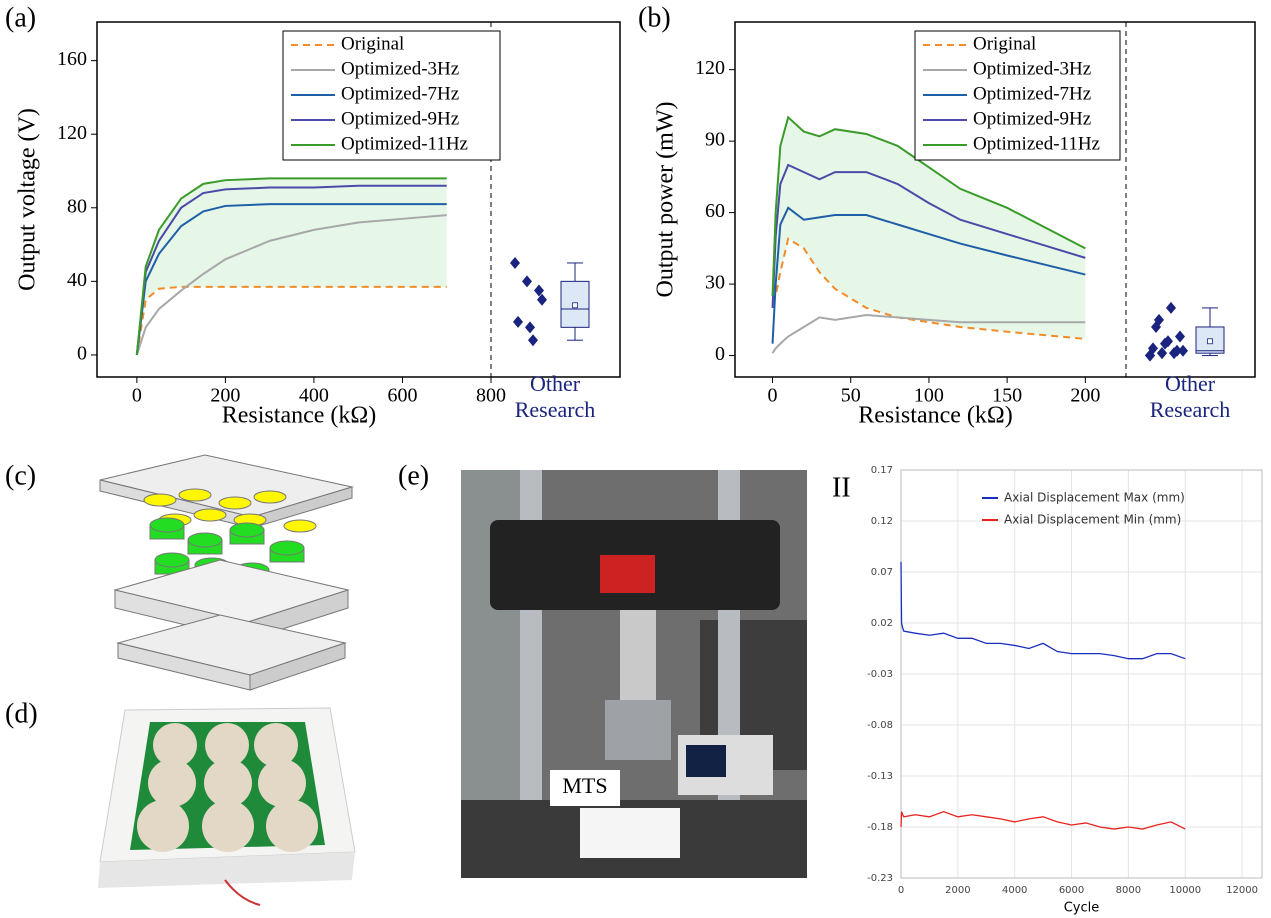  I want to click on y-tick-label: 30, so click(715, 283).